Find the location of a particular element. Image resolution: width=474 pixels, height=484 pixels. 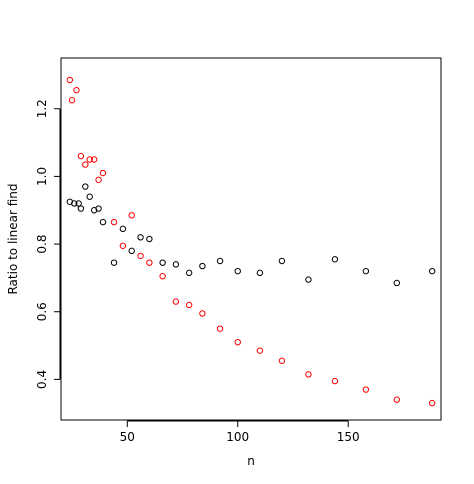

y-tick-label: 0.8 is located at coordinates (42, 244).